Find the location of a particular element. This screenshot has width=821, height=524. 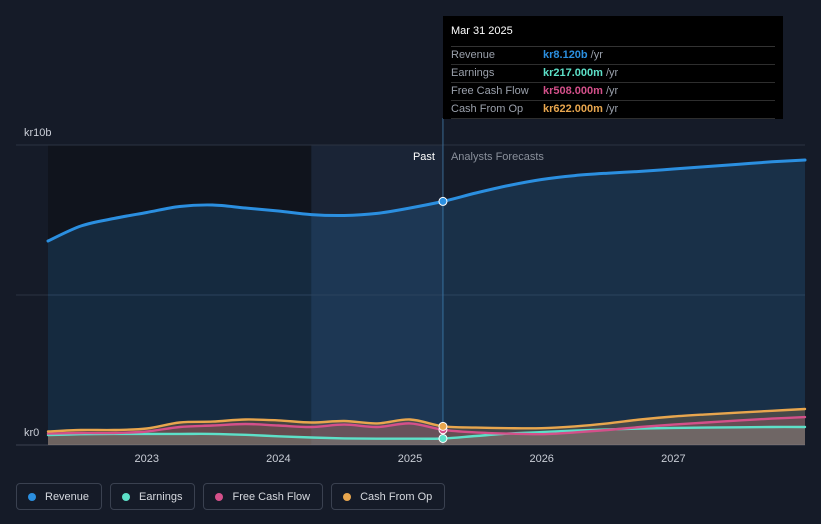

tooltip-value: kr217.000m is located at coordinates (573, 73).